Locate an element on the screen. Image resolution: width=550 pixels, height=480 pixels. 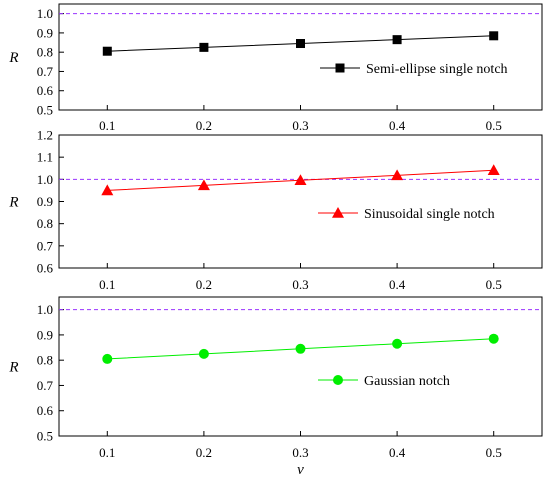
panel-1-xtick-label-0: 0.1 is located at coordinates (107, 125).